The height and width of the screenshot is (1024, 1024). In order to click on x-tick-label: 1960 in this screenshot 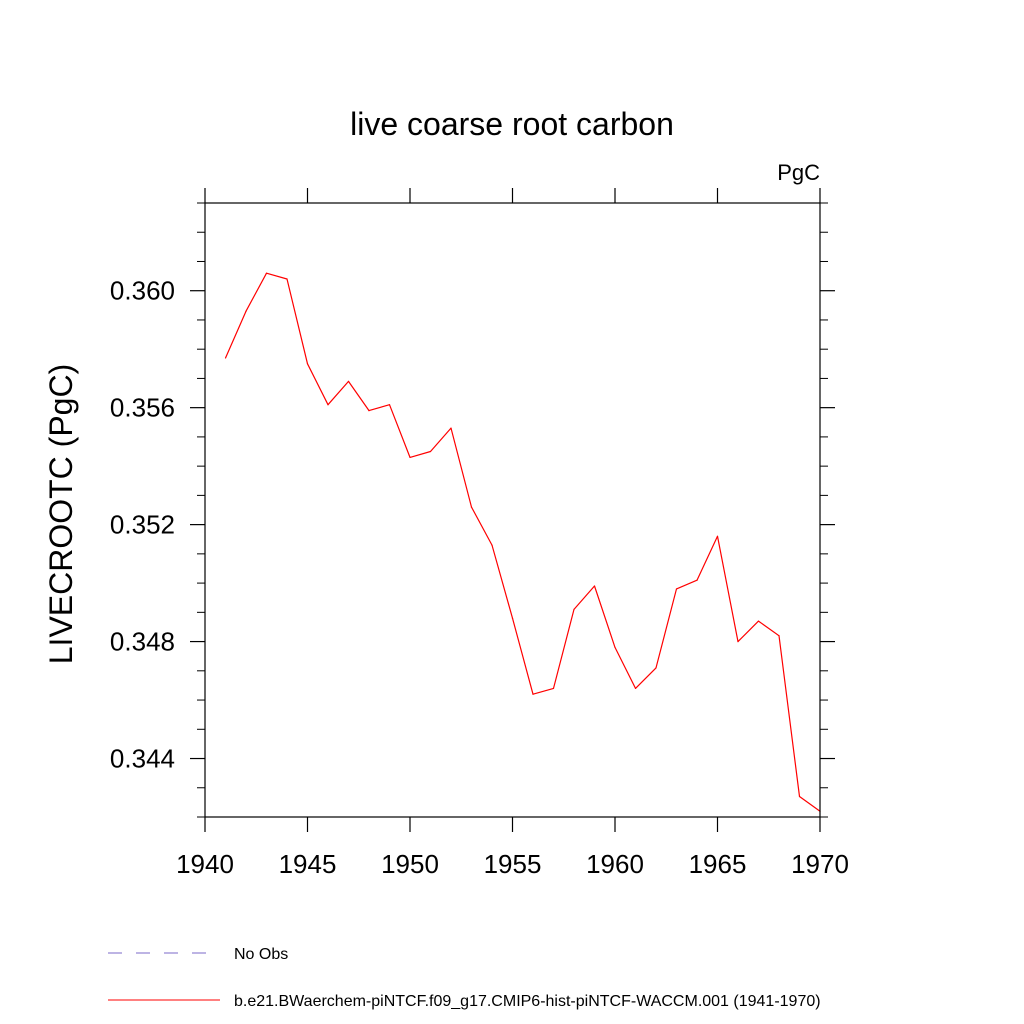, I will do `click(615, 864)`.